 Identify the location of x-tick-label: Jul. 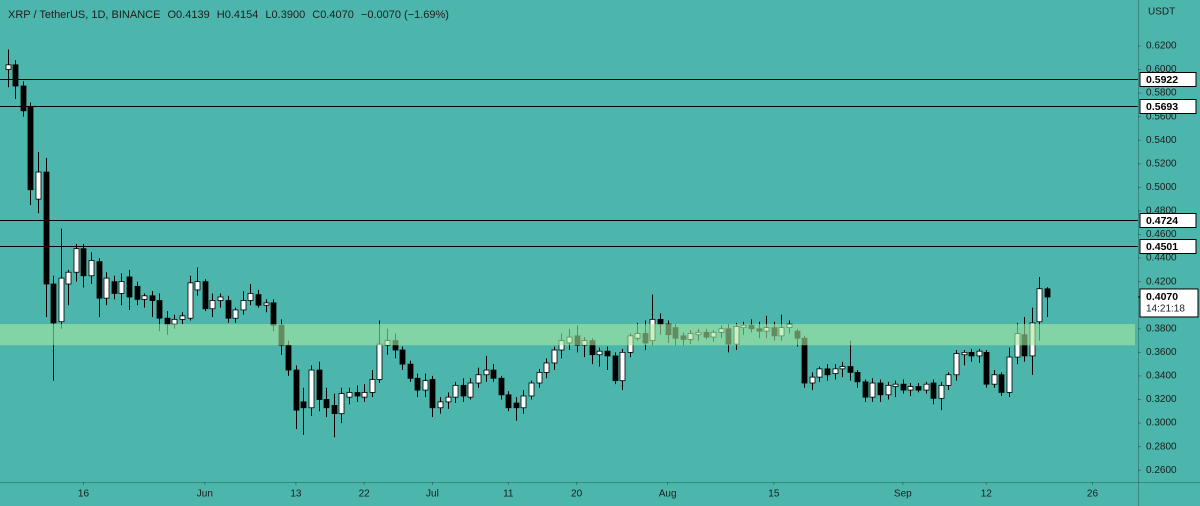
(432, 494).